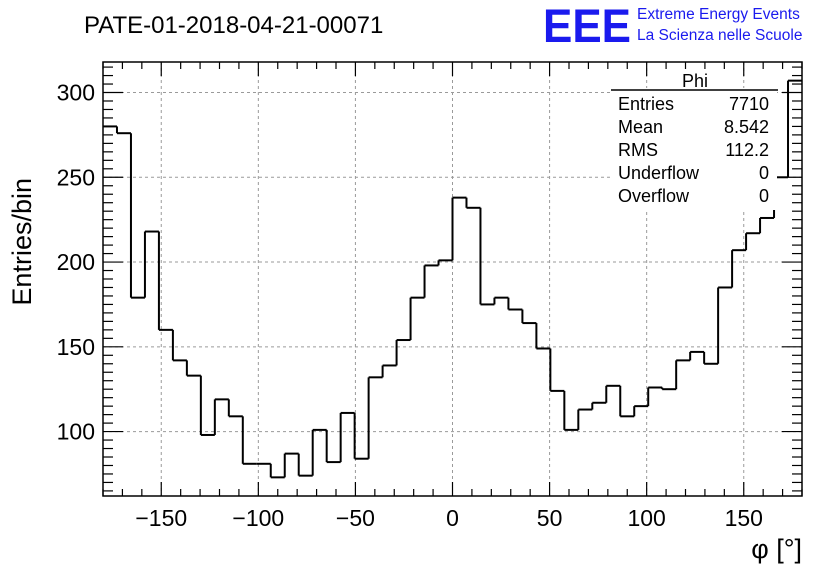 This screenshot has width=836, height=572. Describe the element at coordinates (638, 150) in the screenshot. I see `stats-label: RMS` at that location.